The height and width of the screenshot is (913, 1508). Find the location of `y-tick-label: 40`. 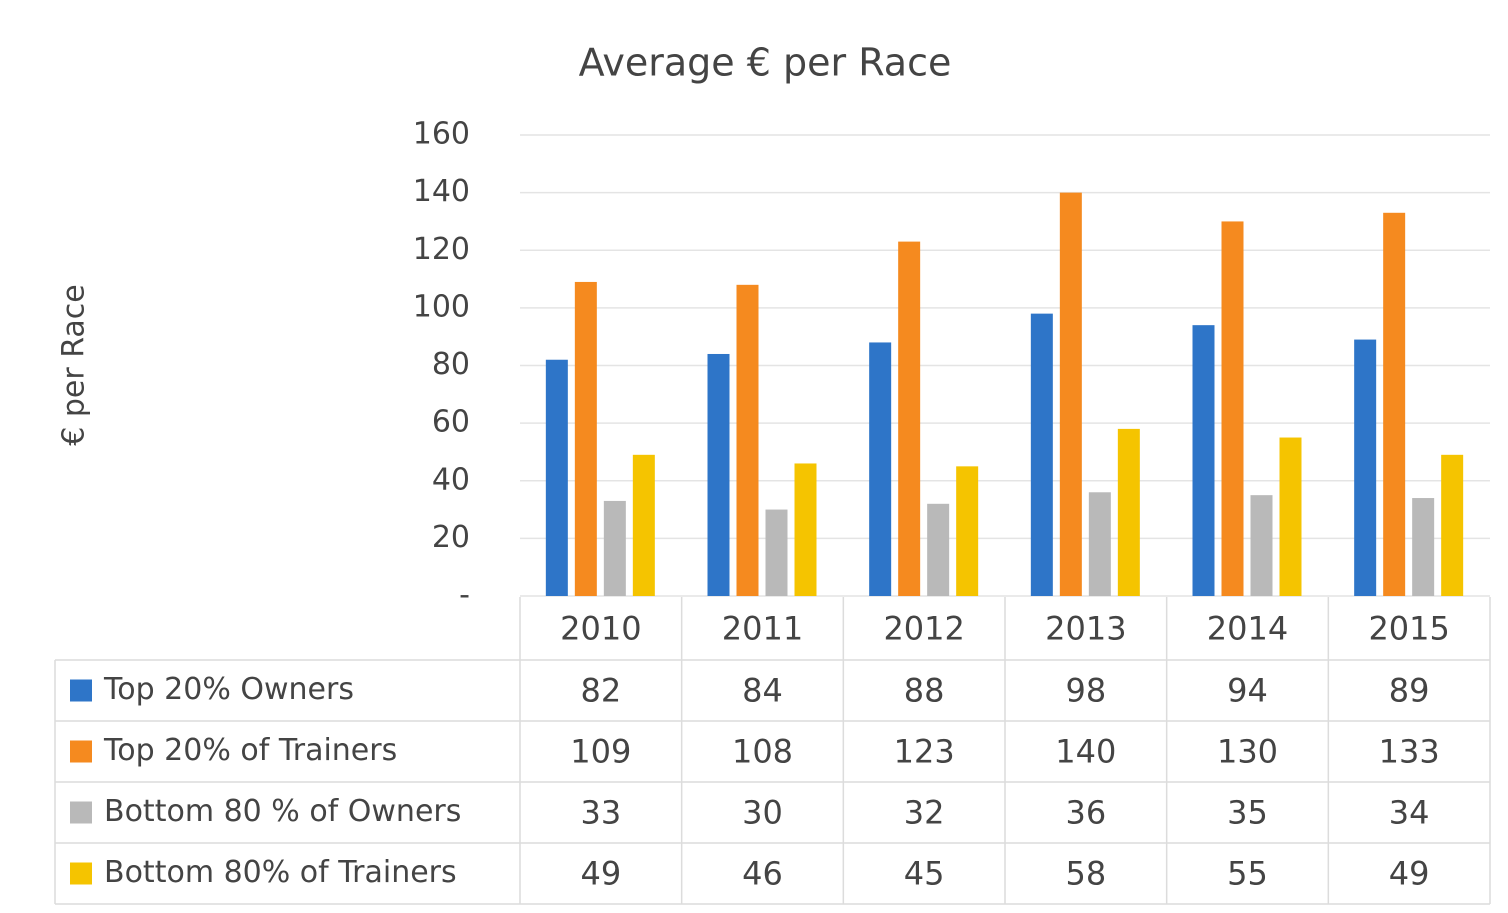

y-tick-label: 40 is located at coordinates (451, 479).